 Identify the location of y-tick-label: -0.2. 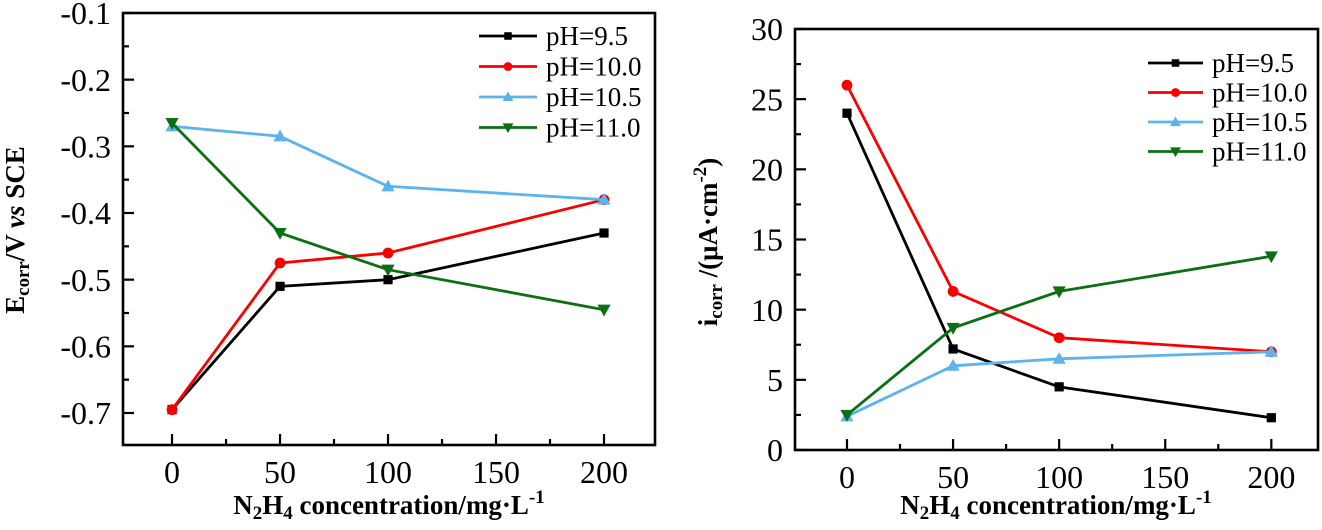
(85, 80).